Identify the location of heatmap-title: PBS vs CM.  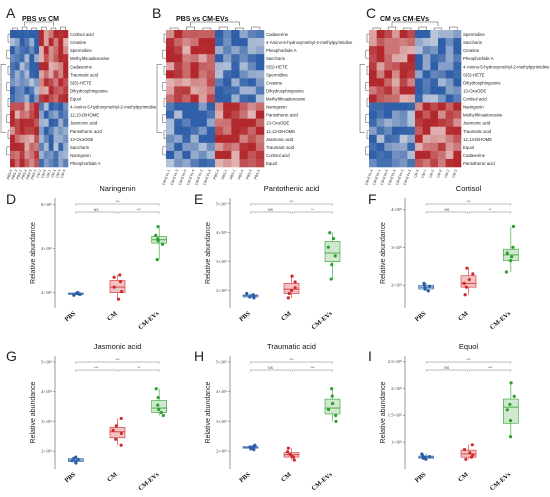
(40, 19).